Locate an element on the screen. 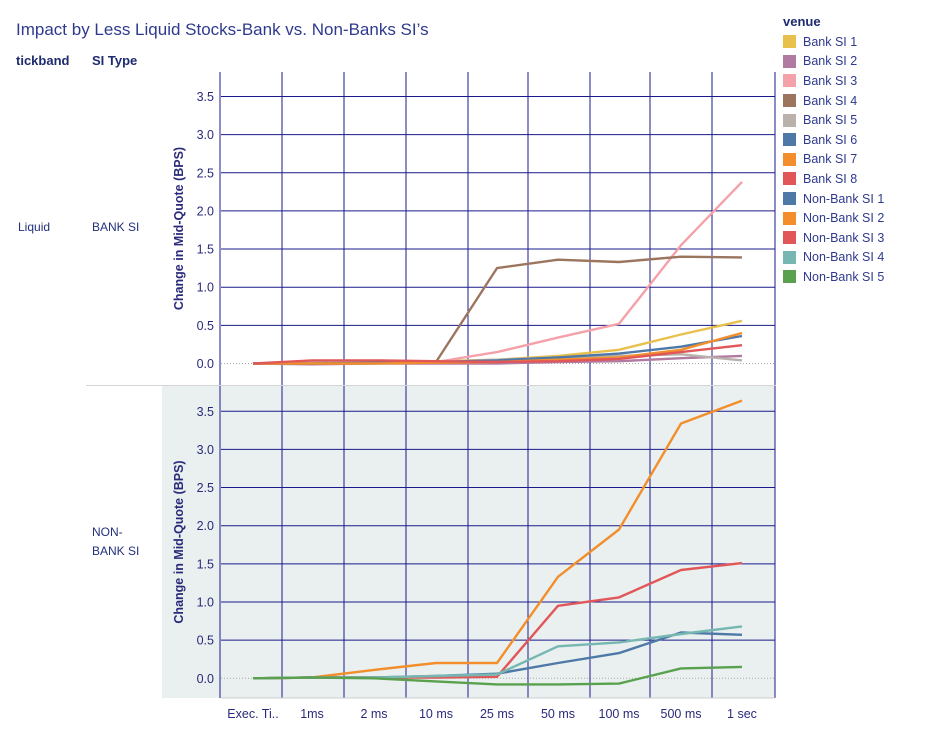  legend-item: Non-Bank SI 1 is located at coordinates (833, 199).